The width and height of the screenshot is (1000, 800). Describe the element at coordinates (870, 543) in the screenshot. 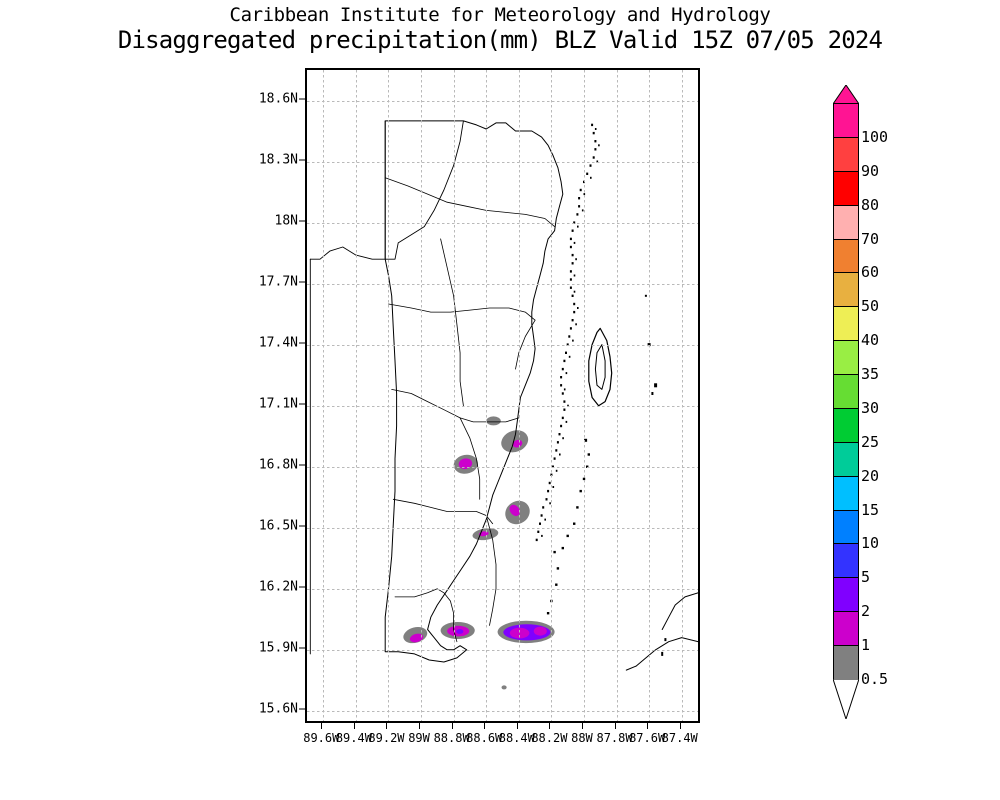

I see `colorbar-tick-label: 10` at that location.